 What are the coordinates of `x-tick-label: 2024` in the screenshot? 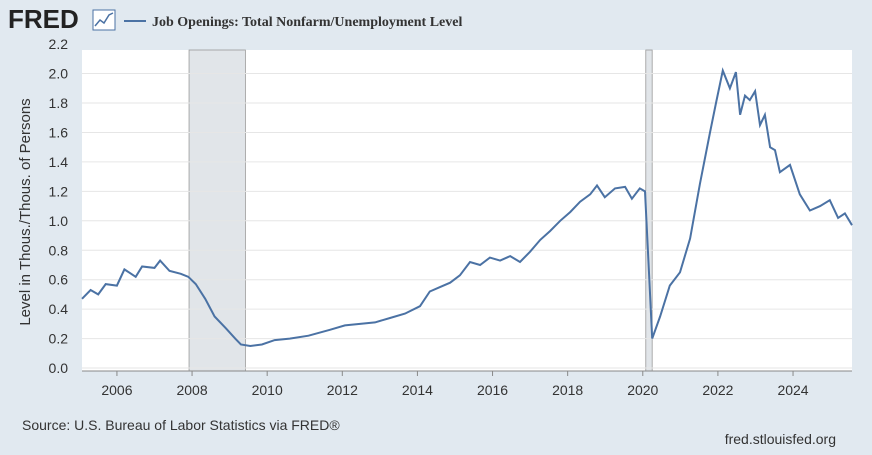 It's located at (792, 390).